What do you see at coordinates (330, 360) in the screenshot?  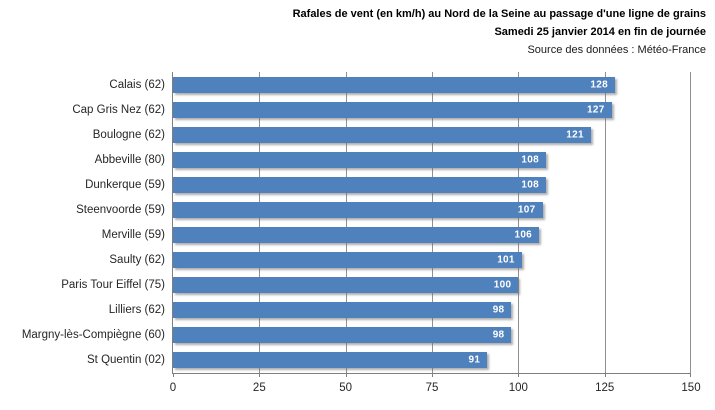 I see `bar: 91` at bounding box center [330, 360].